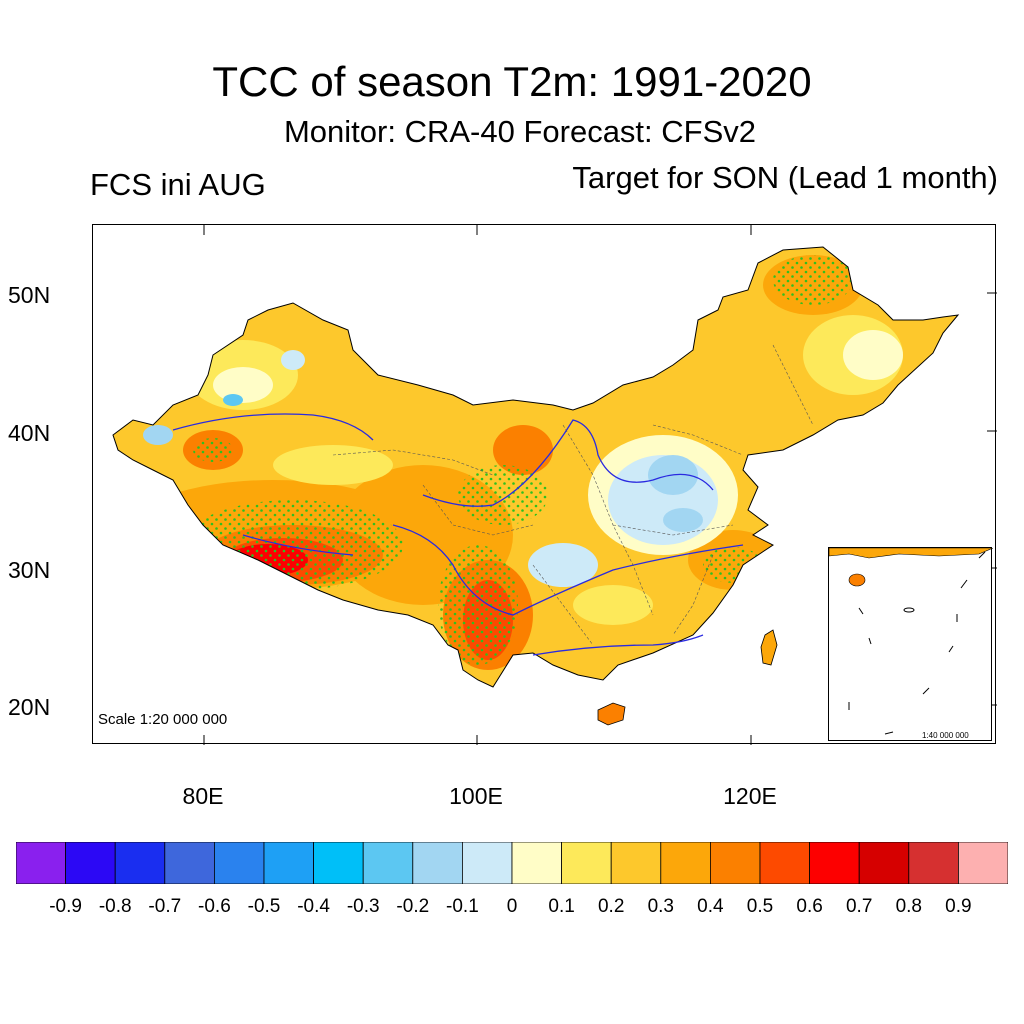 This screenshot has height=1024, width=1024. Describe the element at coordinates (809, 906) in the screenshot. I see `colorbar-tick-label: 0.6` at that location.